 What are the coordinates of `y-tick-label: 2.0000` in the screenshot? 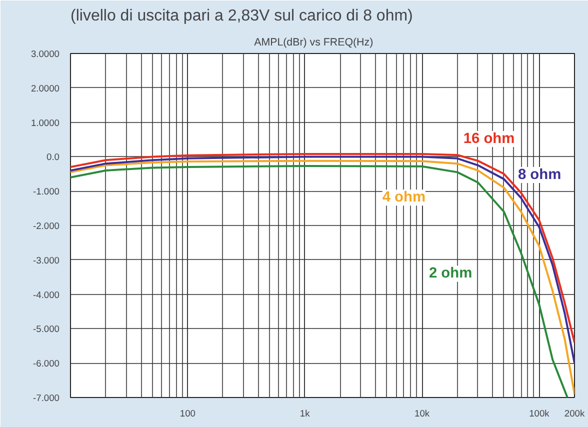 It's located at (45, 88).